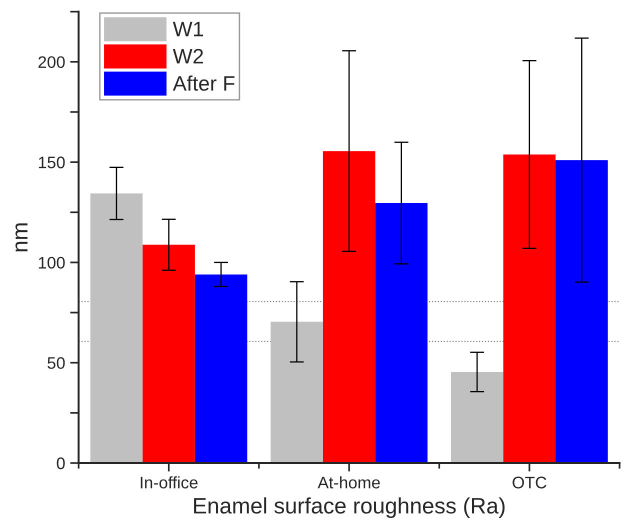  What do you see at coordinates (203, 83) in the screenshot?
I see `legend-label: After F` at bounding box center [203, 83].